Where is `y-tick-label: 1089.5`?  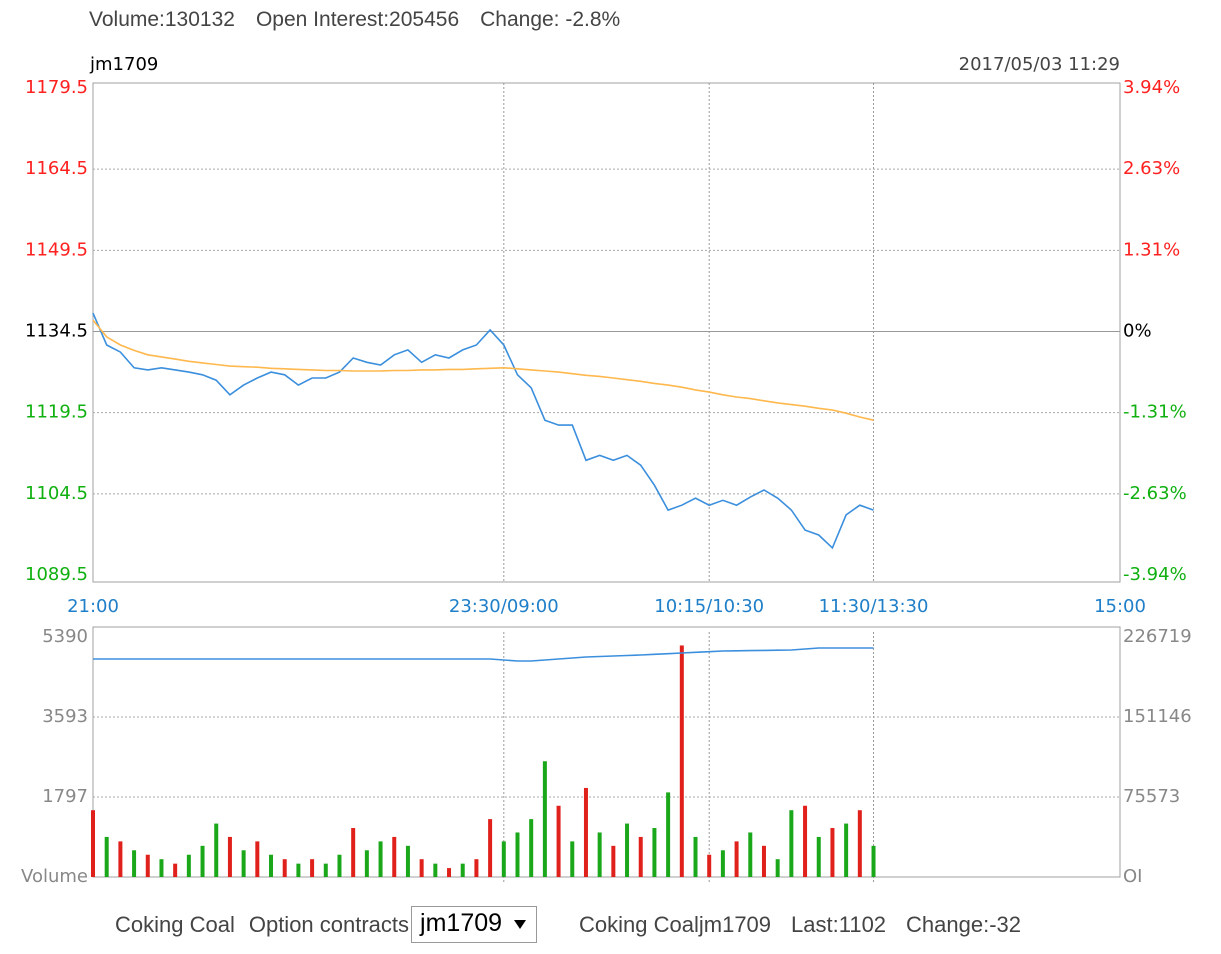
y-tick-label: 1089.5 is located at coordinates (56, 574).